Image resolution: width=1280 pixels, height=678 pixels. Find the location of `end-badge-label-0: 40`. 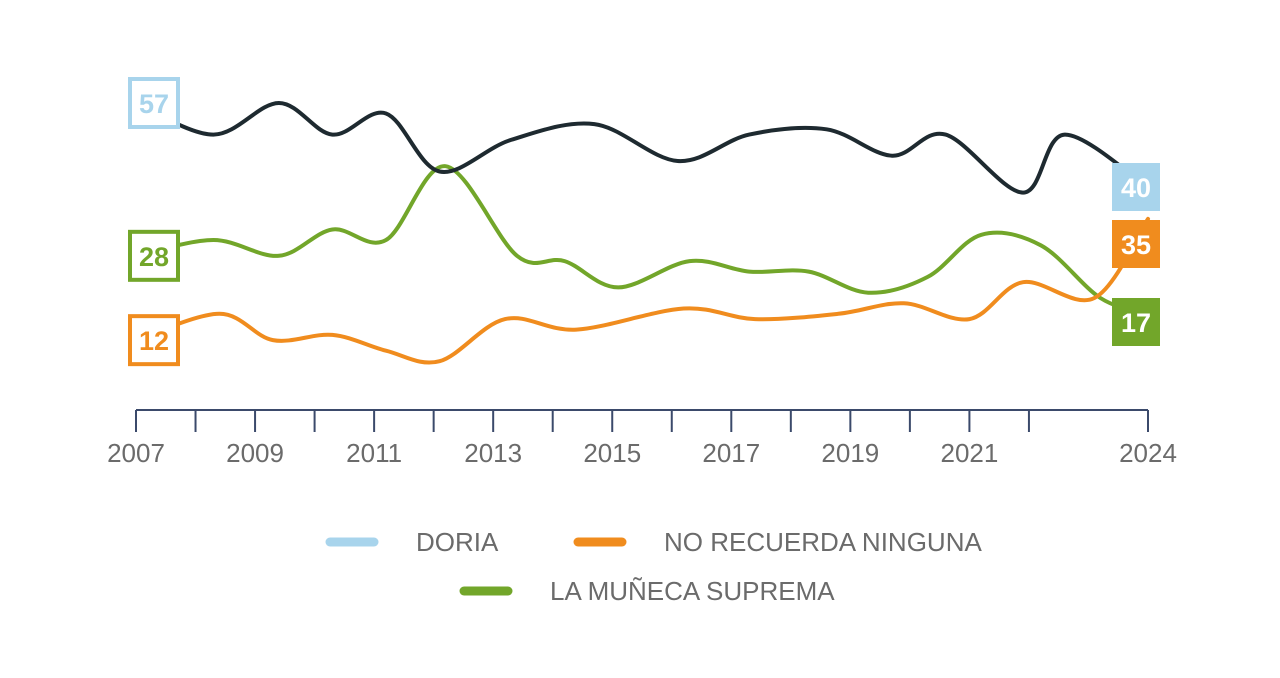

end-badge-label-0: 40 is located at coordinates (1136, 188).